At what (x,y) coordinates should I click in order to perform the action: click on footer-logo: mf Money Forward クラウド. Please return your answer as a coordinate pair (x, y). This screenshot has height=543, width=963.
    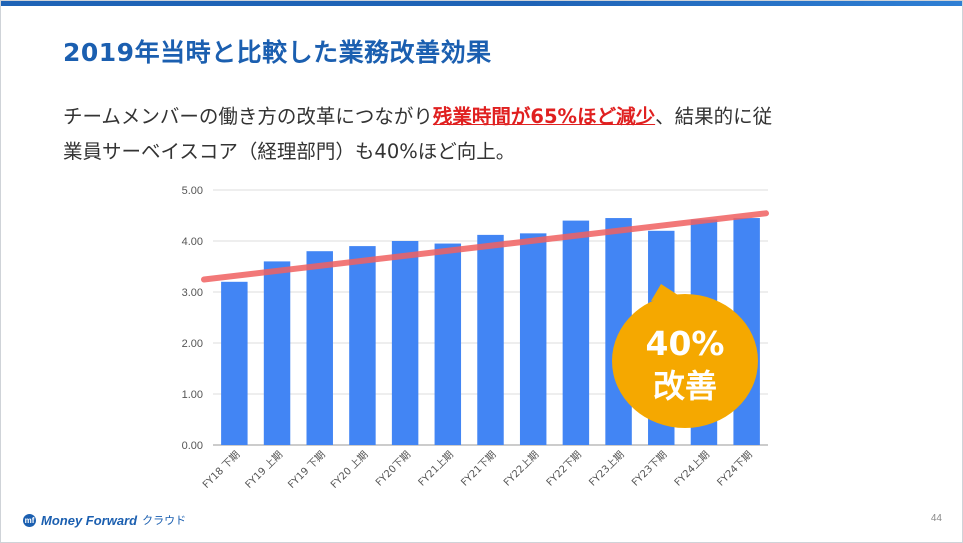
    Looking at the image, I should click on (104, 520).